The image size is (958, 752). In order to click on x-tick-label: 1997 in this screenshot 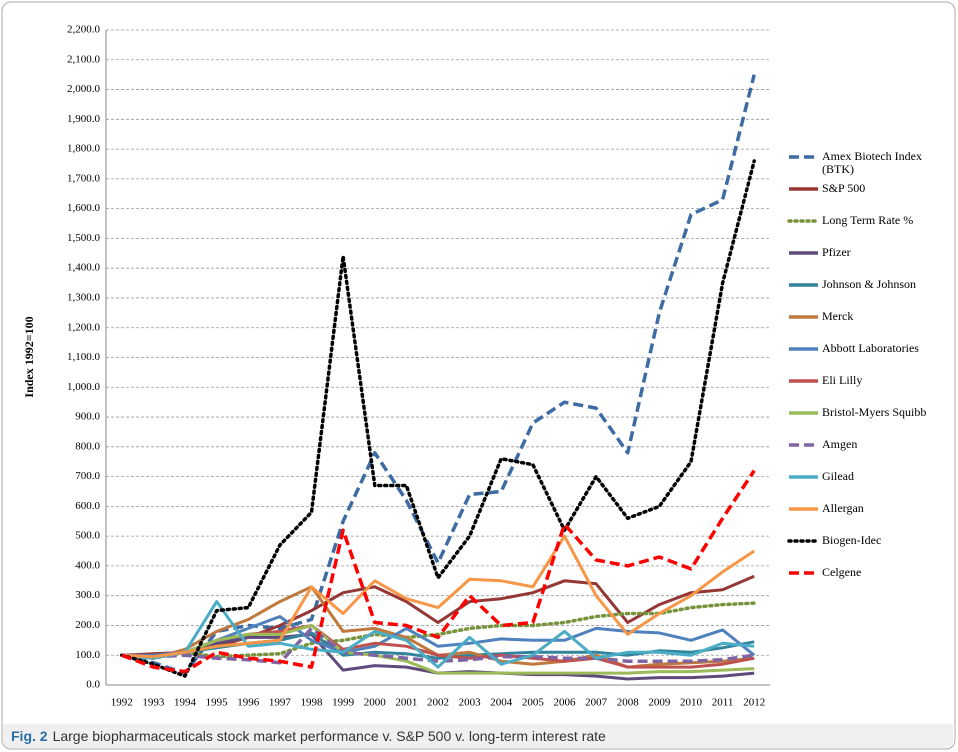, I will do `click(280, 703)`.